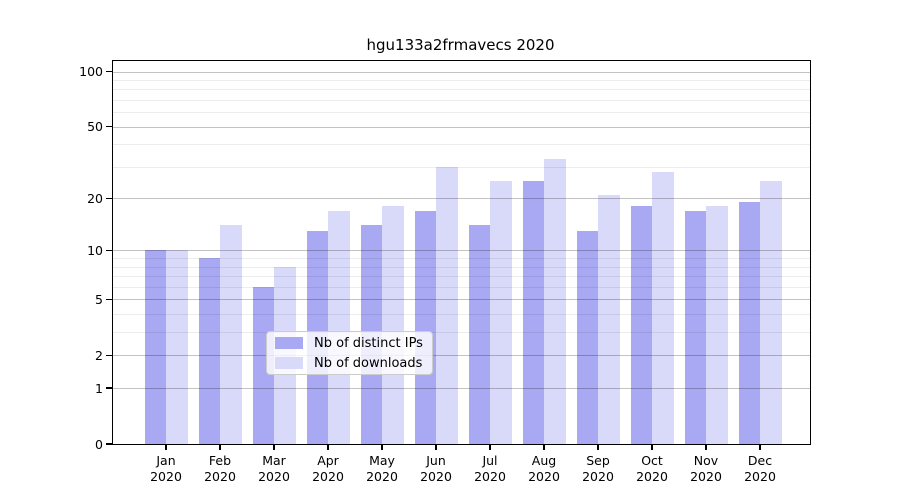  What do you see at coordinates (706, 468) in the screenshot?
I see `x-tick-label: Nov 2020` at bounding box center [706, 468].